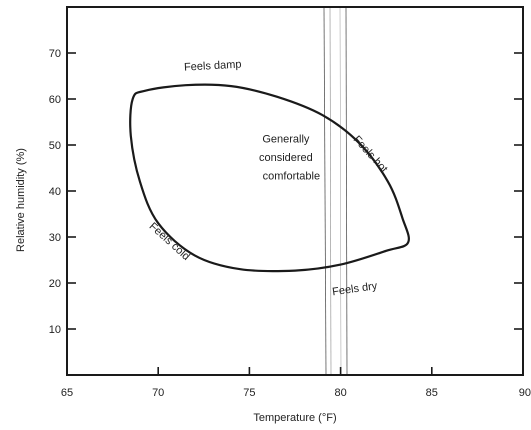 This screenshot has height=430, width=531. Describe the element at coordinates (355, 289) in the screenshot. I see `annotation-label: Feels dry` at that location.